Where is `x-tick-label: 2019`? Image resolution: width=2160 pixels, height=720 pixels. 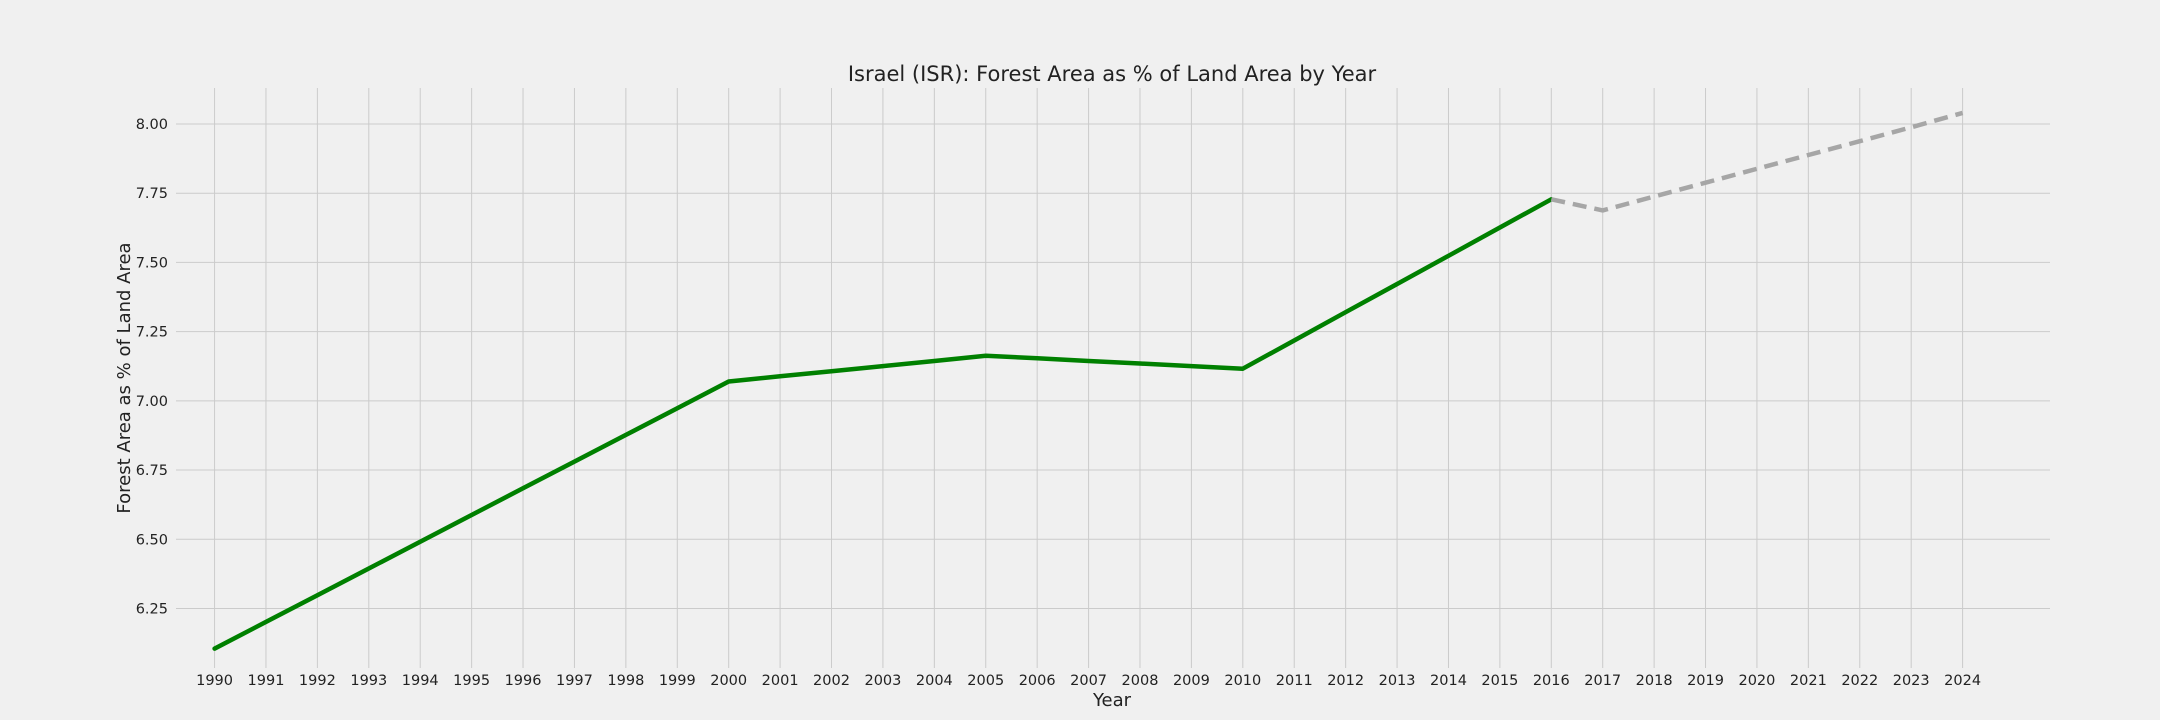
x-tick-label: 2019 is located at coordinates (1705, 681).